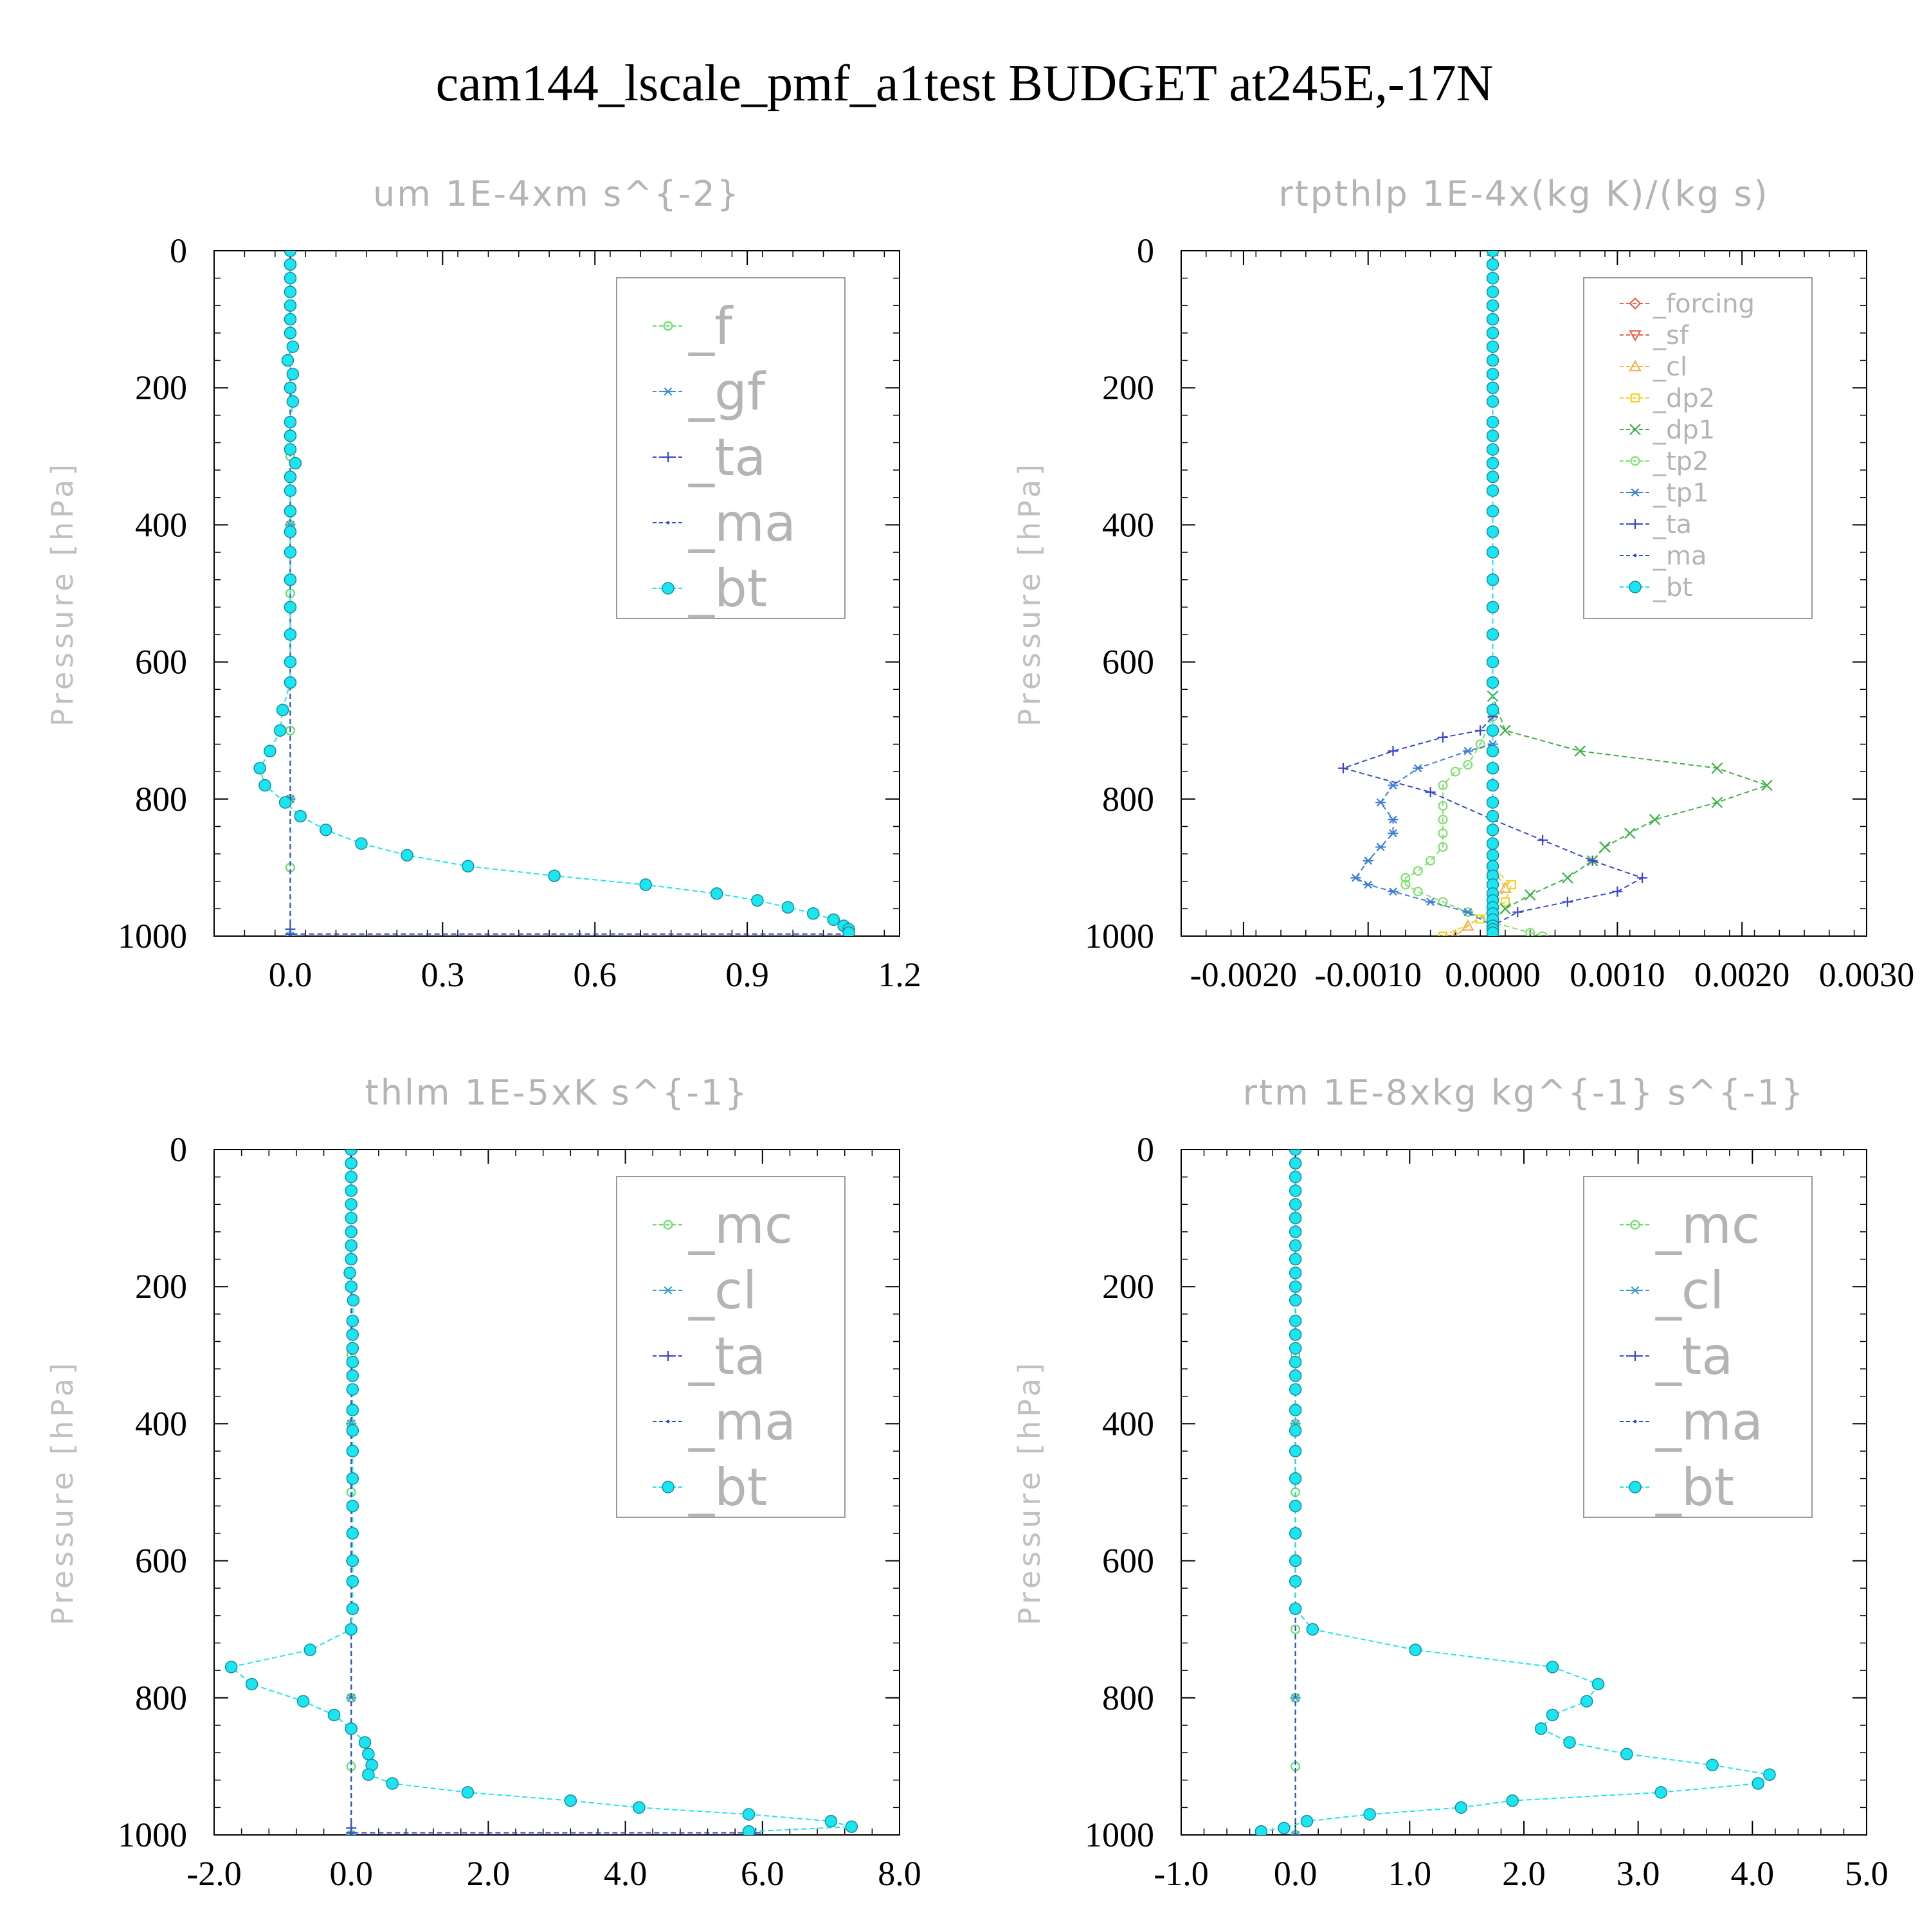 This screenshot has height=1932, width=1929. Describe the element at coordinates (1410, 1873) in the screenshot. I see `x-tick-label: 1.0` at that location.